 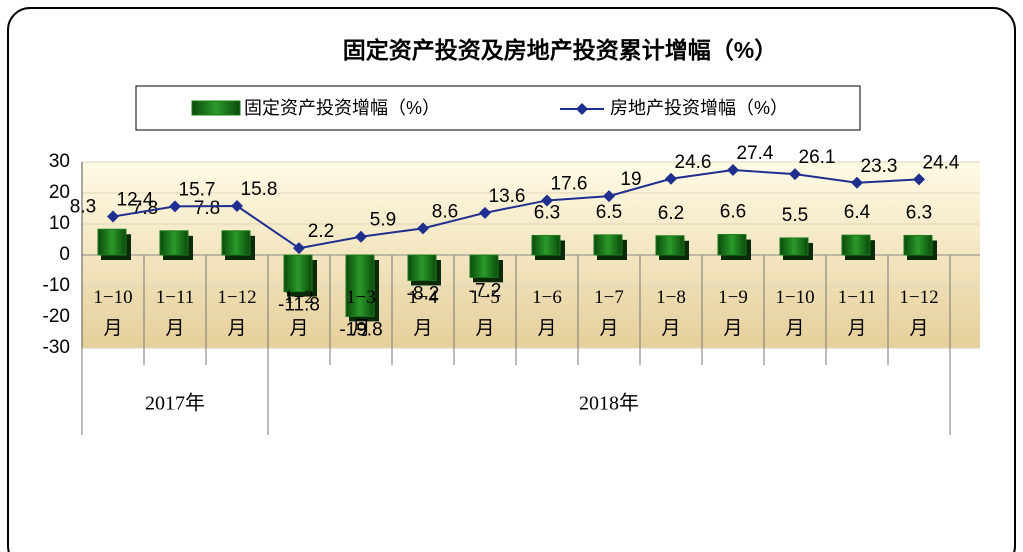 What do you see at coordinates (699, 108) in the screenshot?
I see `legend-label: 房地产投资增幅（%）` at bounding box center [699, 108].